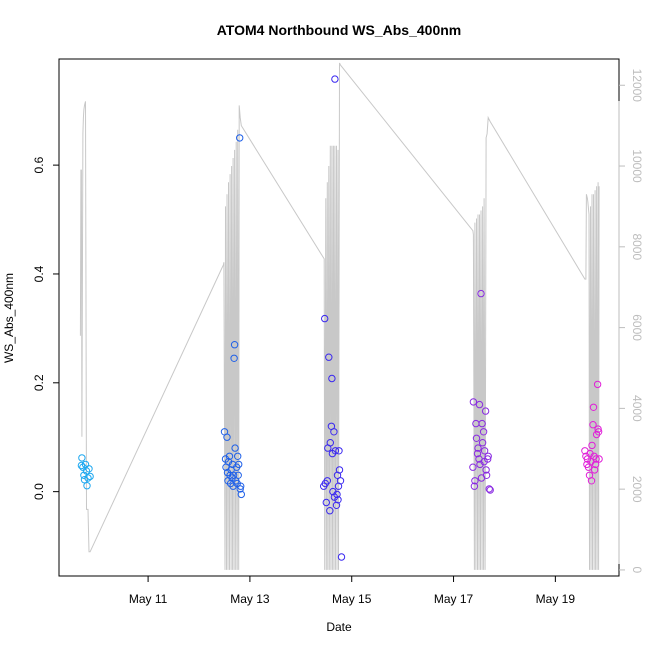 The image size is (650, 650). Describe the element at coordinates (637, 246) in the screenshot. I see `y2-tick-label: 8000` at that location.